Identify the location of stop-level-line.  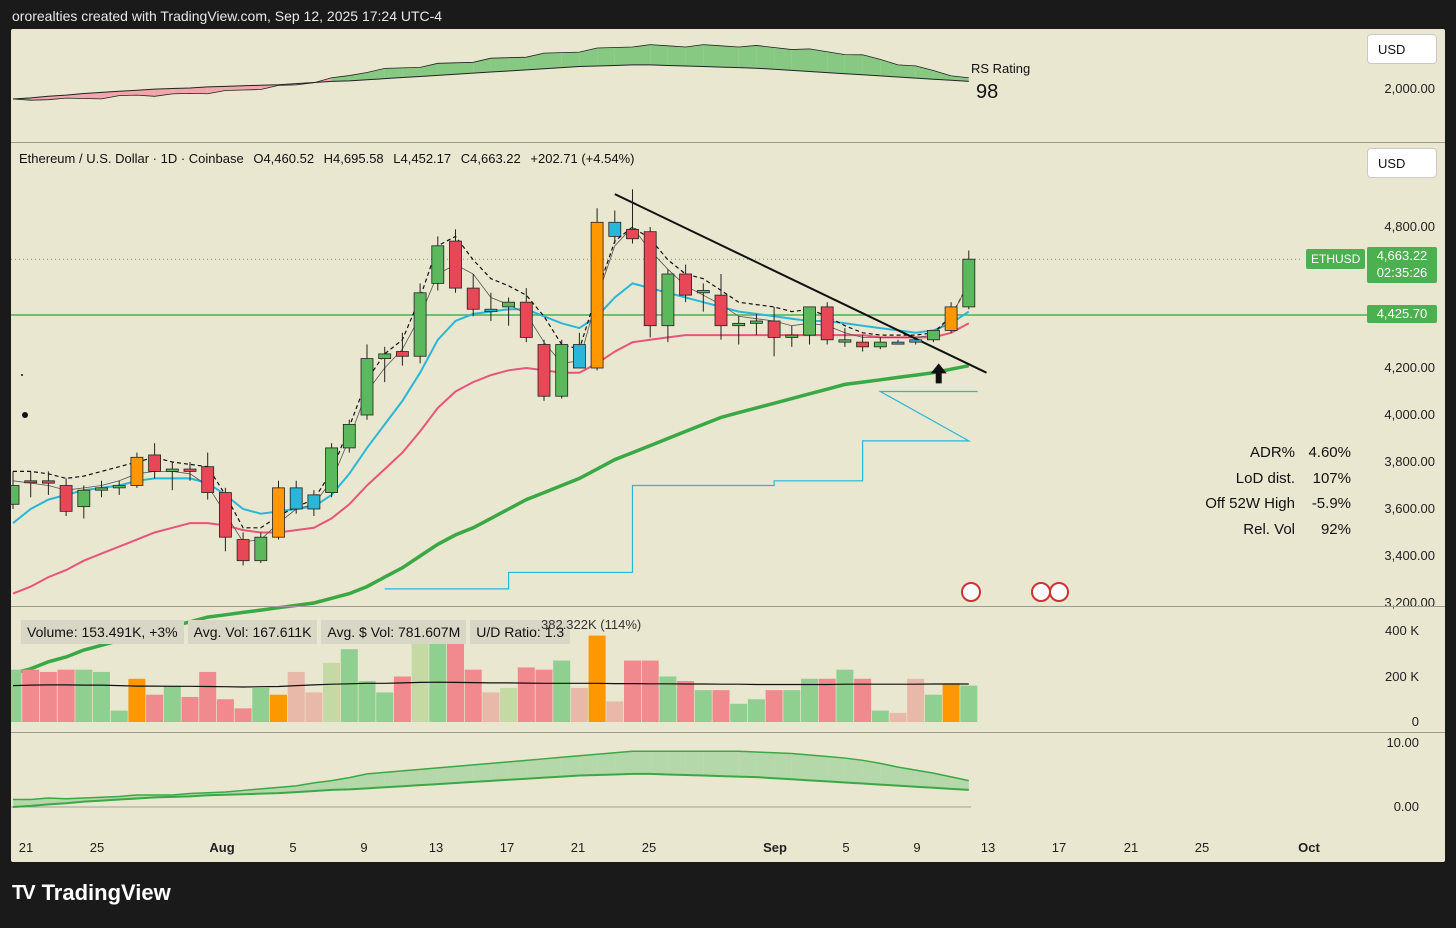
(681, 490).